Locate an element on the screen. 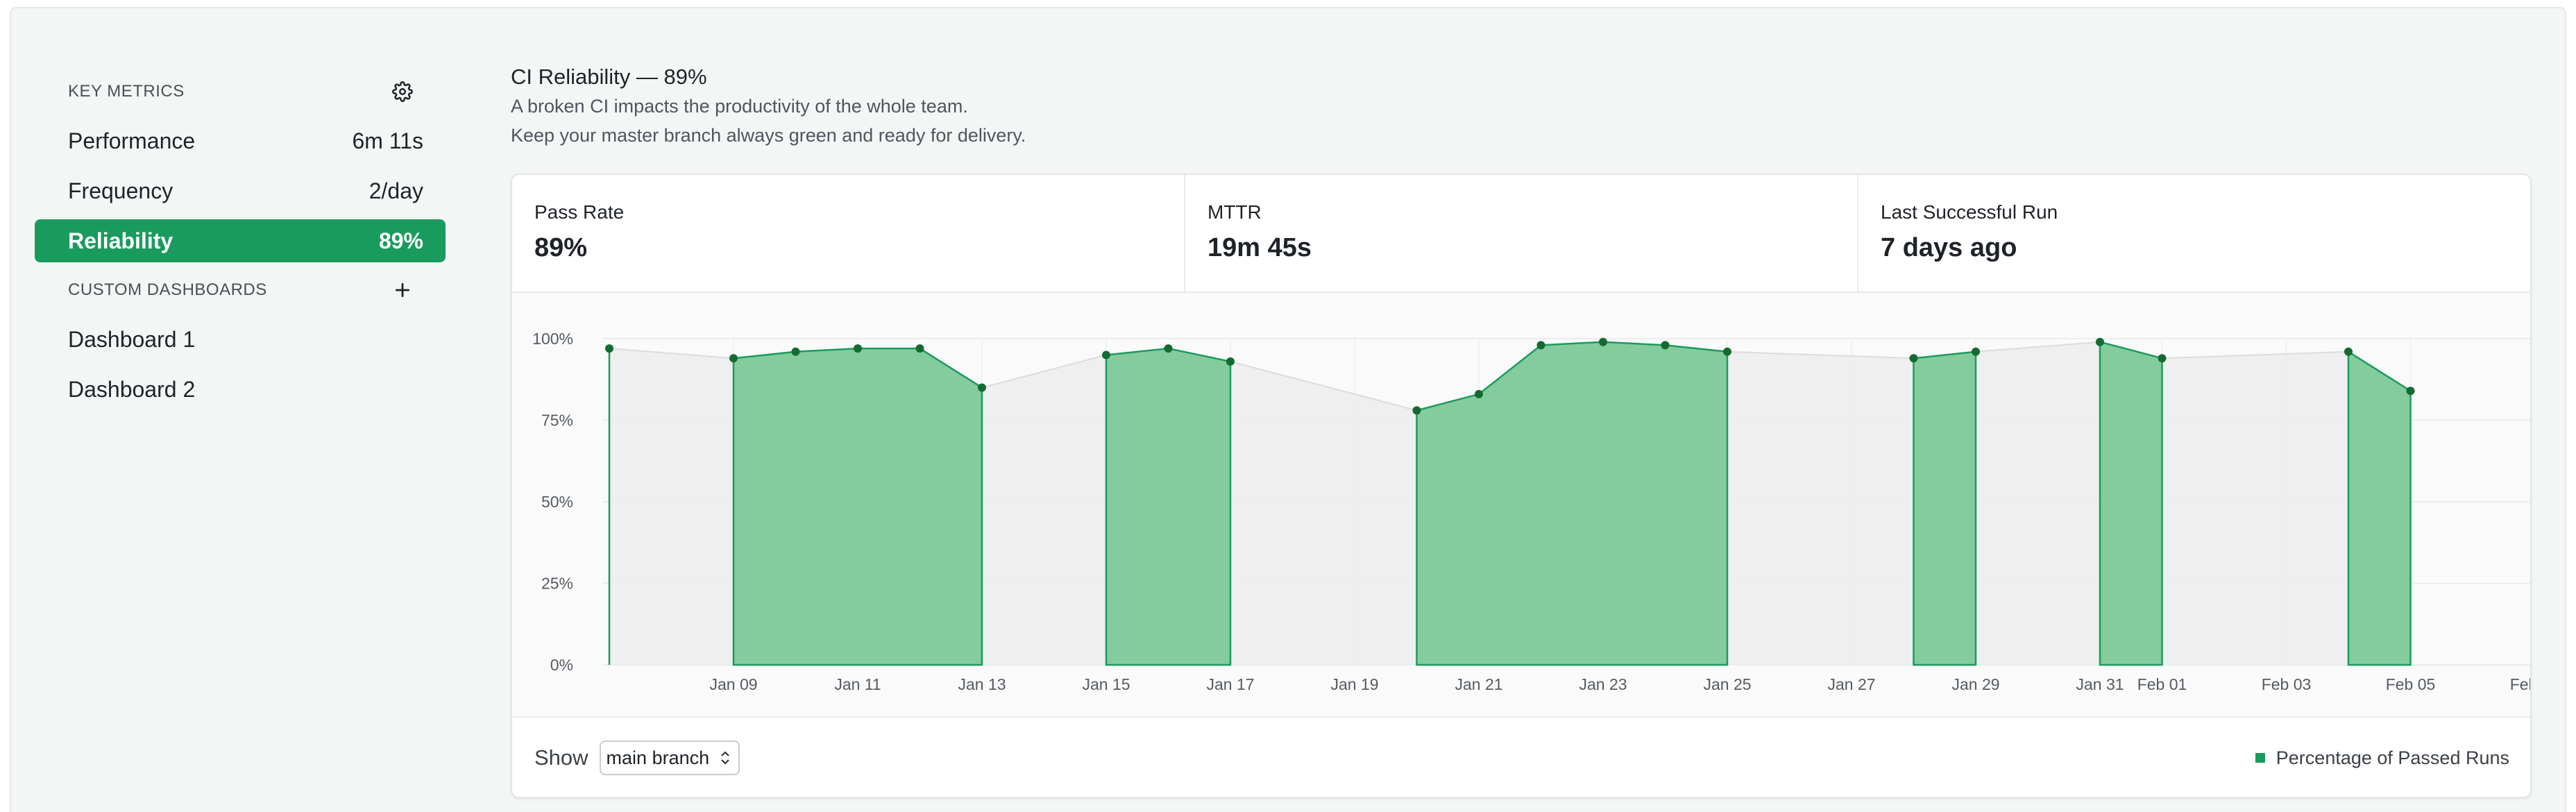  branch-filter: Show main branch is located at coordinates (637, 758).